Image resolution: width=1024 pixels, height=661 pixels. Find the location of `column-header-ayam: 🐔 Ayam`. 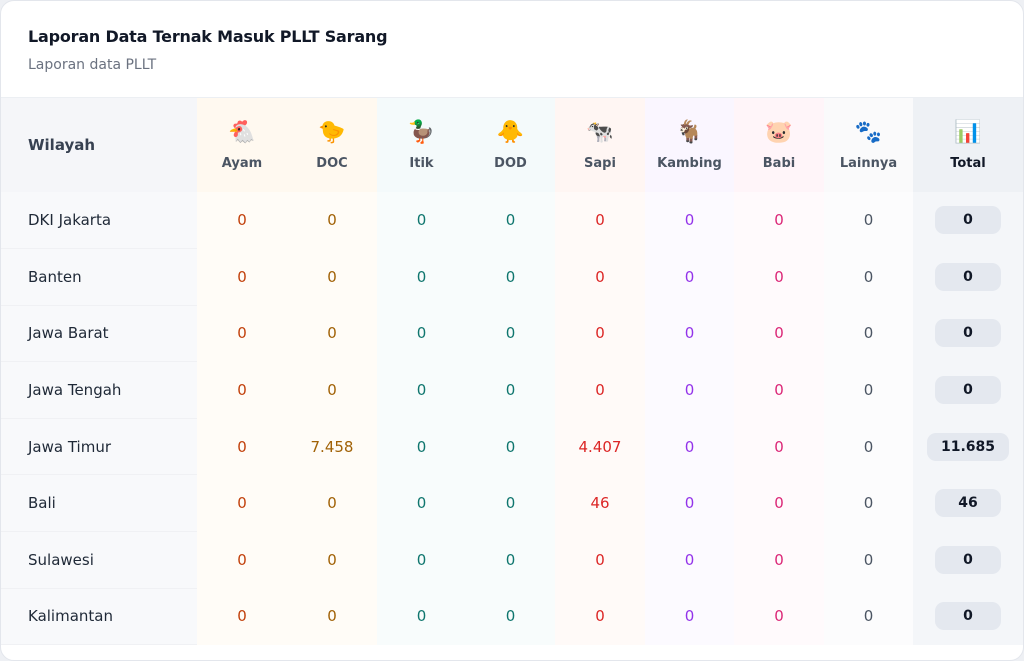

column-header-ayam: 🐔 Ayam is located at coordinates (242, 145).